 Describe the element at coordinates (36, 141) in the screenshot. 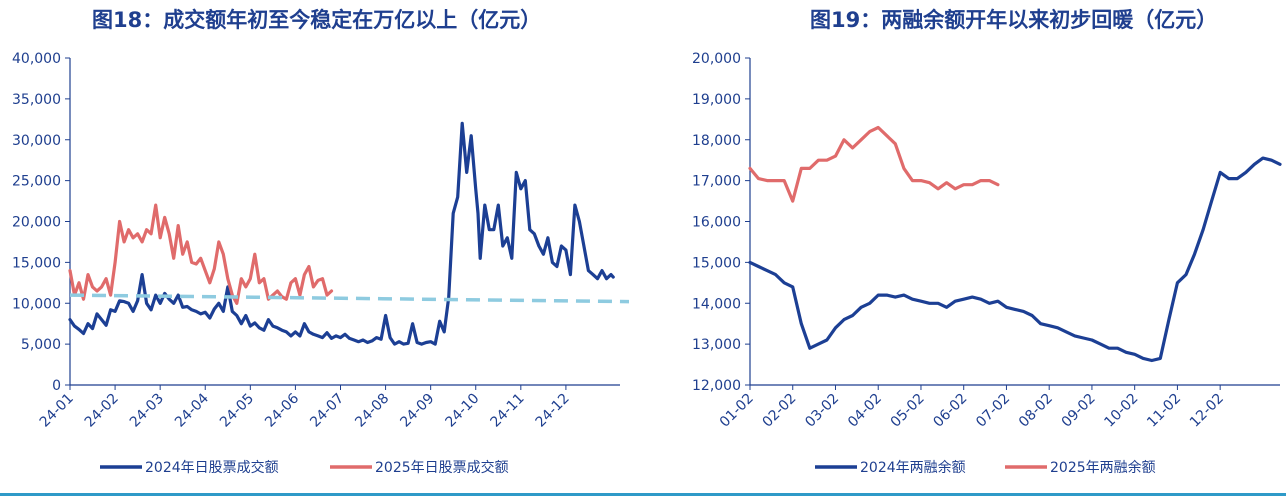

I see `y-tick-label: 30,000` at that location.